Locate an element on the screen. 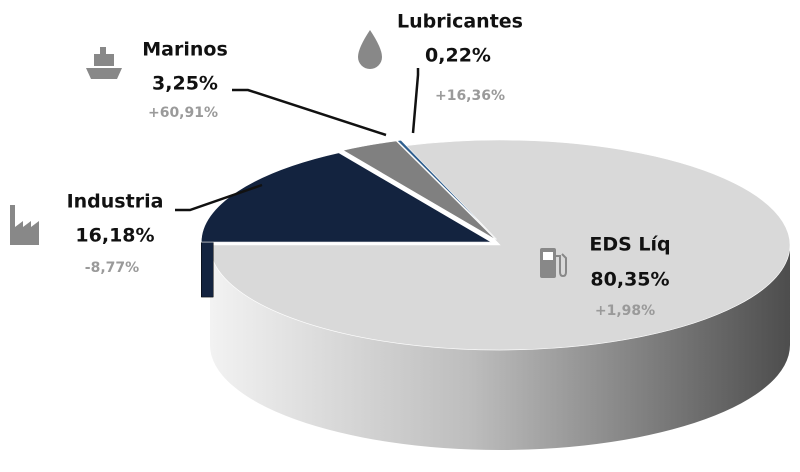 The height and width of the screenshot is (472, 800). slice-name: Lubricantes is located at coordinates (460, 22).